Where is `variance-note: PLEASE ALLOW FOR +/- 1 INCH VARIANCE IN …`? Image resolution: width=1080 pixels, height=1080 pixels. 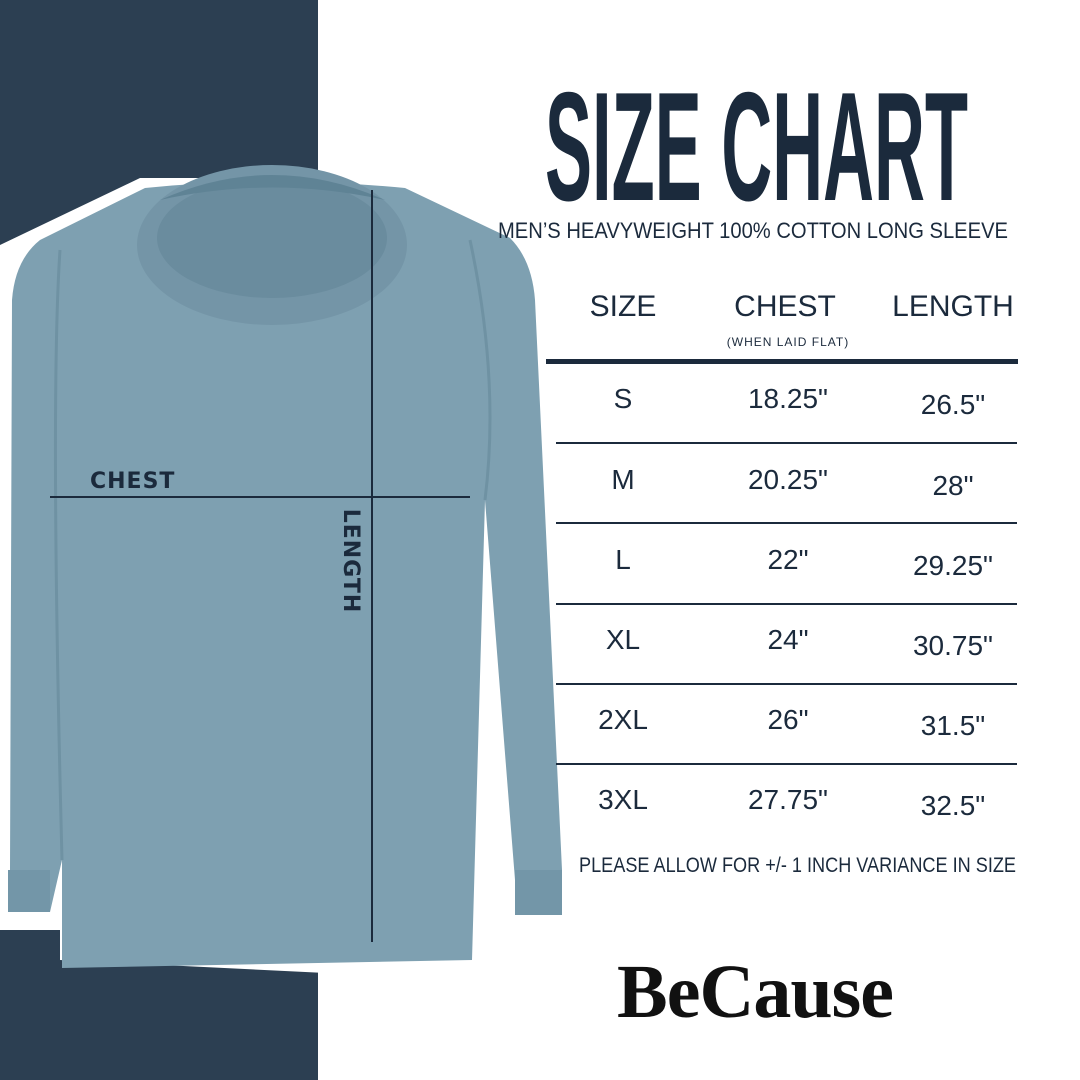 variance-note: PLEASE ALLOW FOR +/- 1 INCH VARIANCE IN … is located at coordinates (797, 865).